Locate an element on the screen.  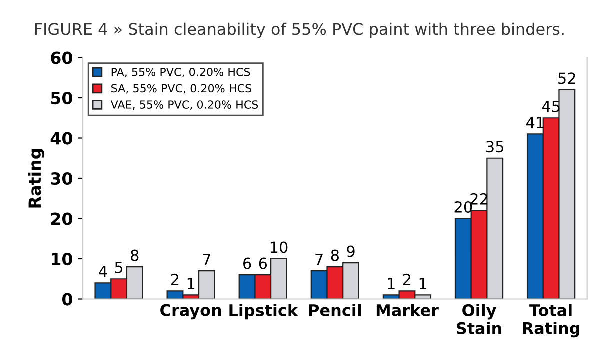
legend-label: VAE, 55% PVC, 0.20% HCS is located at coordinates (184, 105).